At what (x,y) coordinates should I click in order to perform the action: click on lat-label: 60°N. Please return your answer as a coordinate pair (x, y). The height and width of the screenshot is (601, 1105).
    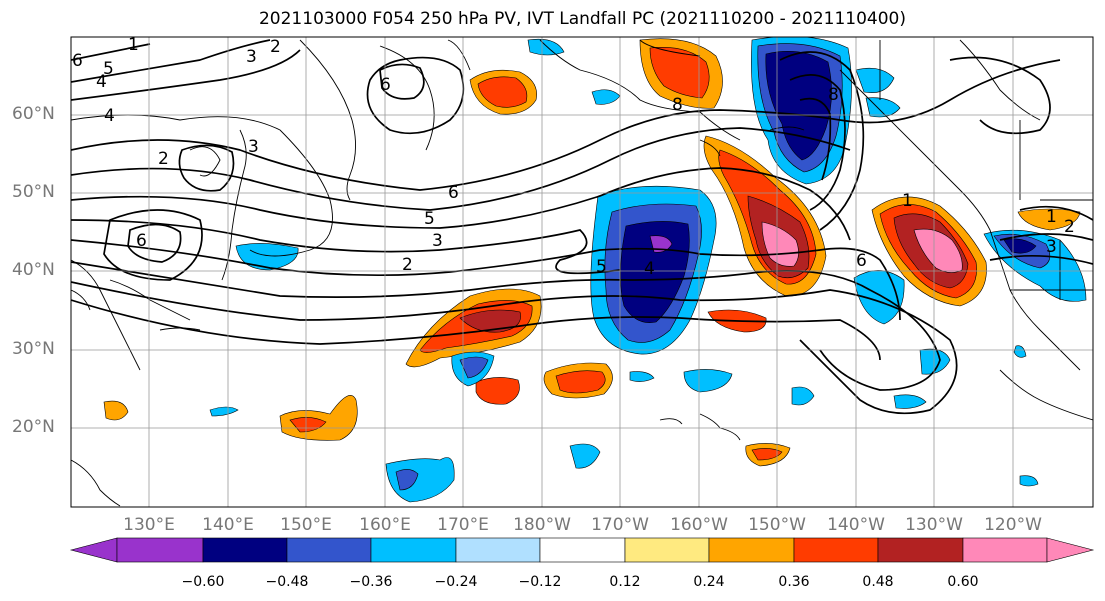
    Looking at the image, I should click on (33, 114).